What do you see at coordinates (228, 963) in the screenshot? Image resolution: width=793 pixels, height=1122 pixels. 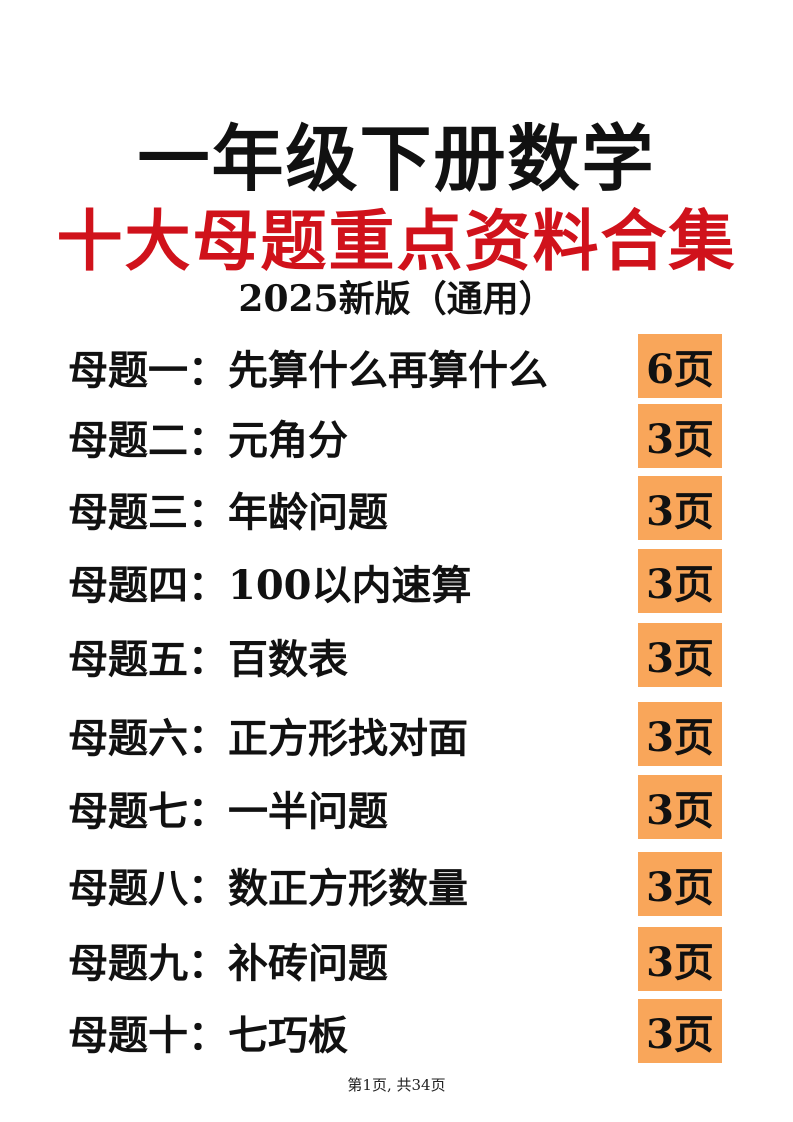 I see `item-label: 母题九：补砖问题` at bounding box center [228, 963].